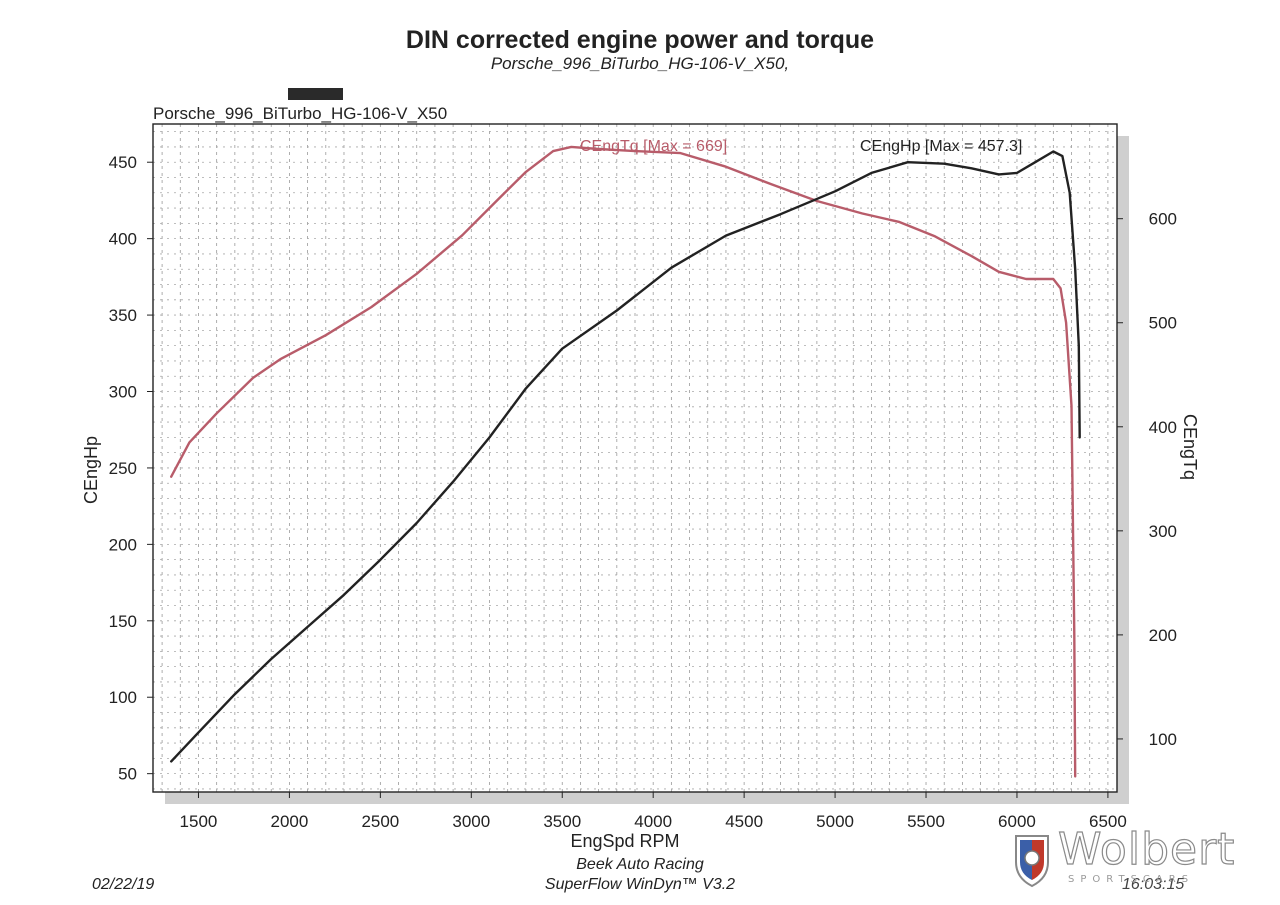 This screenshot has height=905, width=1280. Describe the element at coordinates (1153, 884) in the screenshot. I see `test-time: 16:03:15` at that location.